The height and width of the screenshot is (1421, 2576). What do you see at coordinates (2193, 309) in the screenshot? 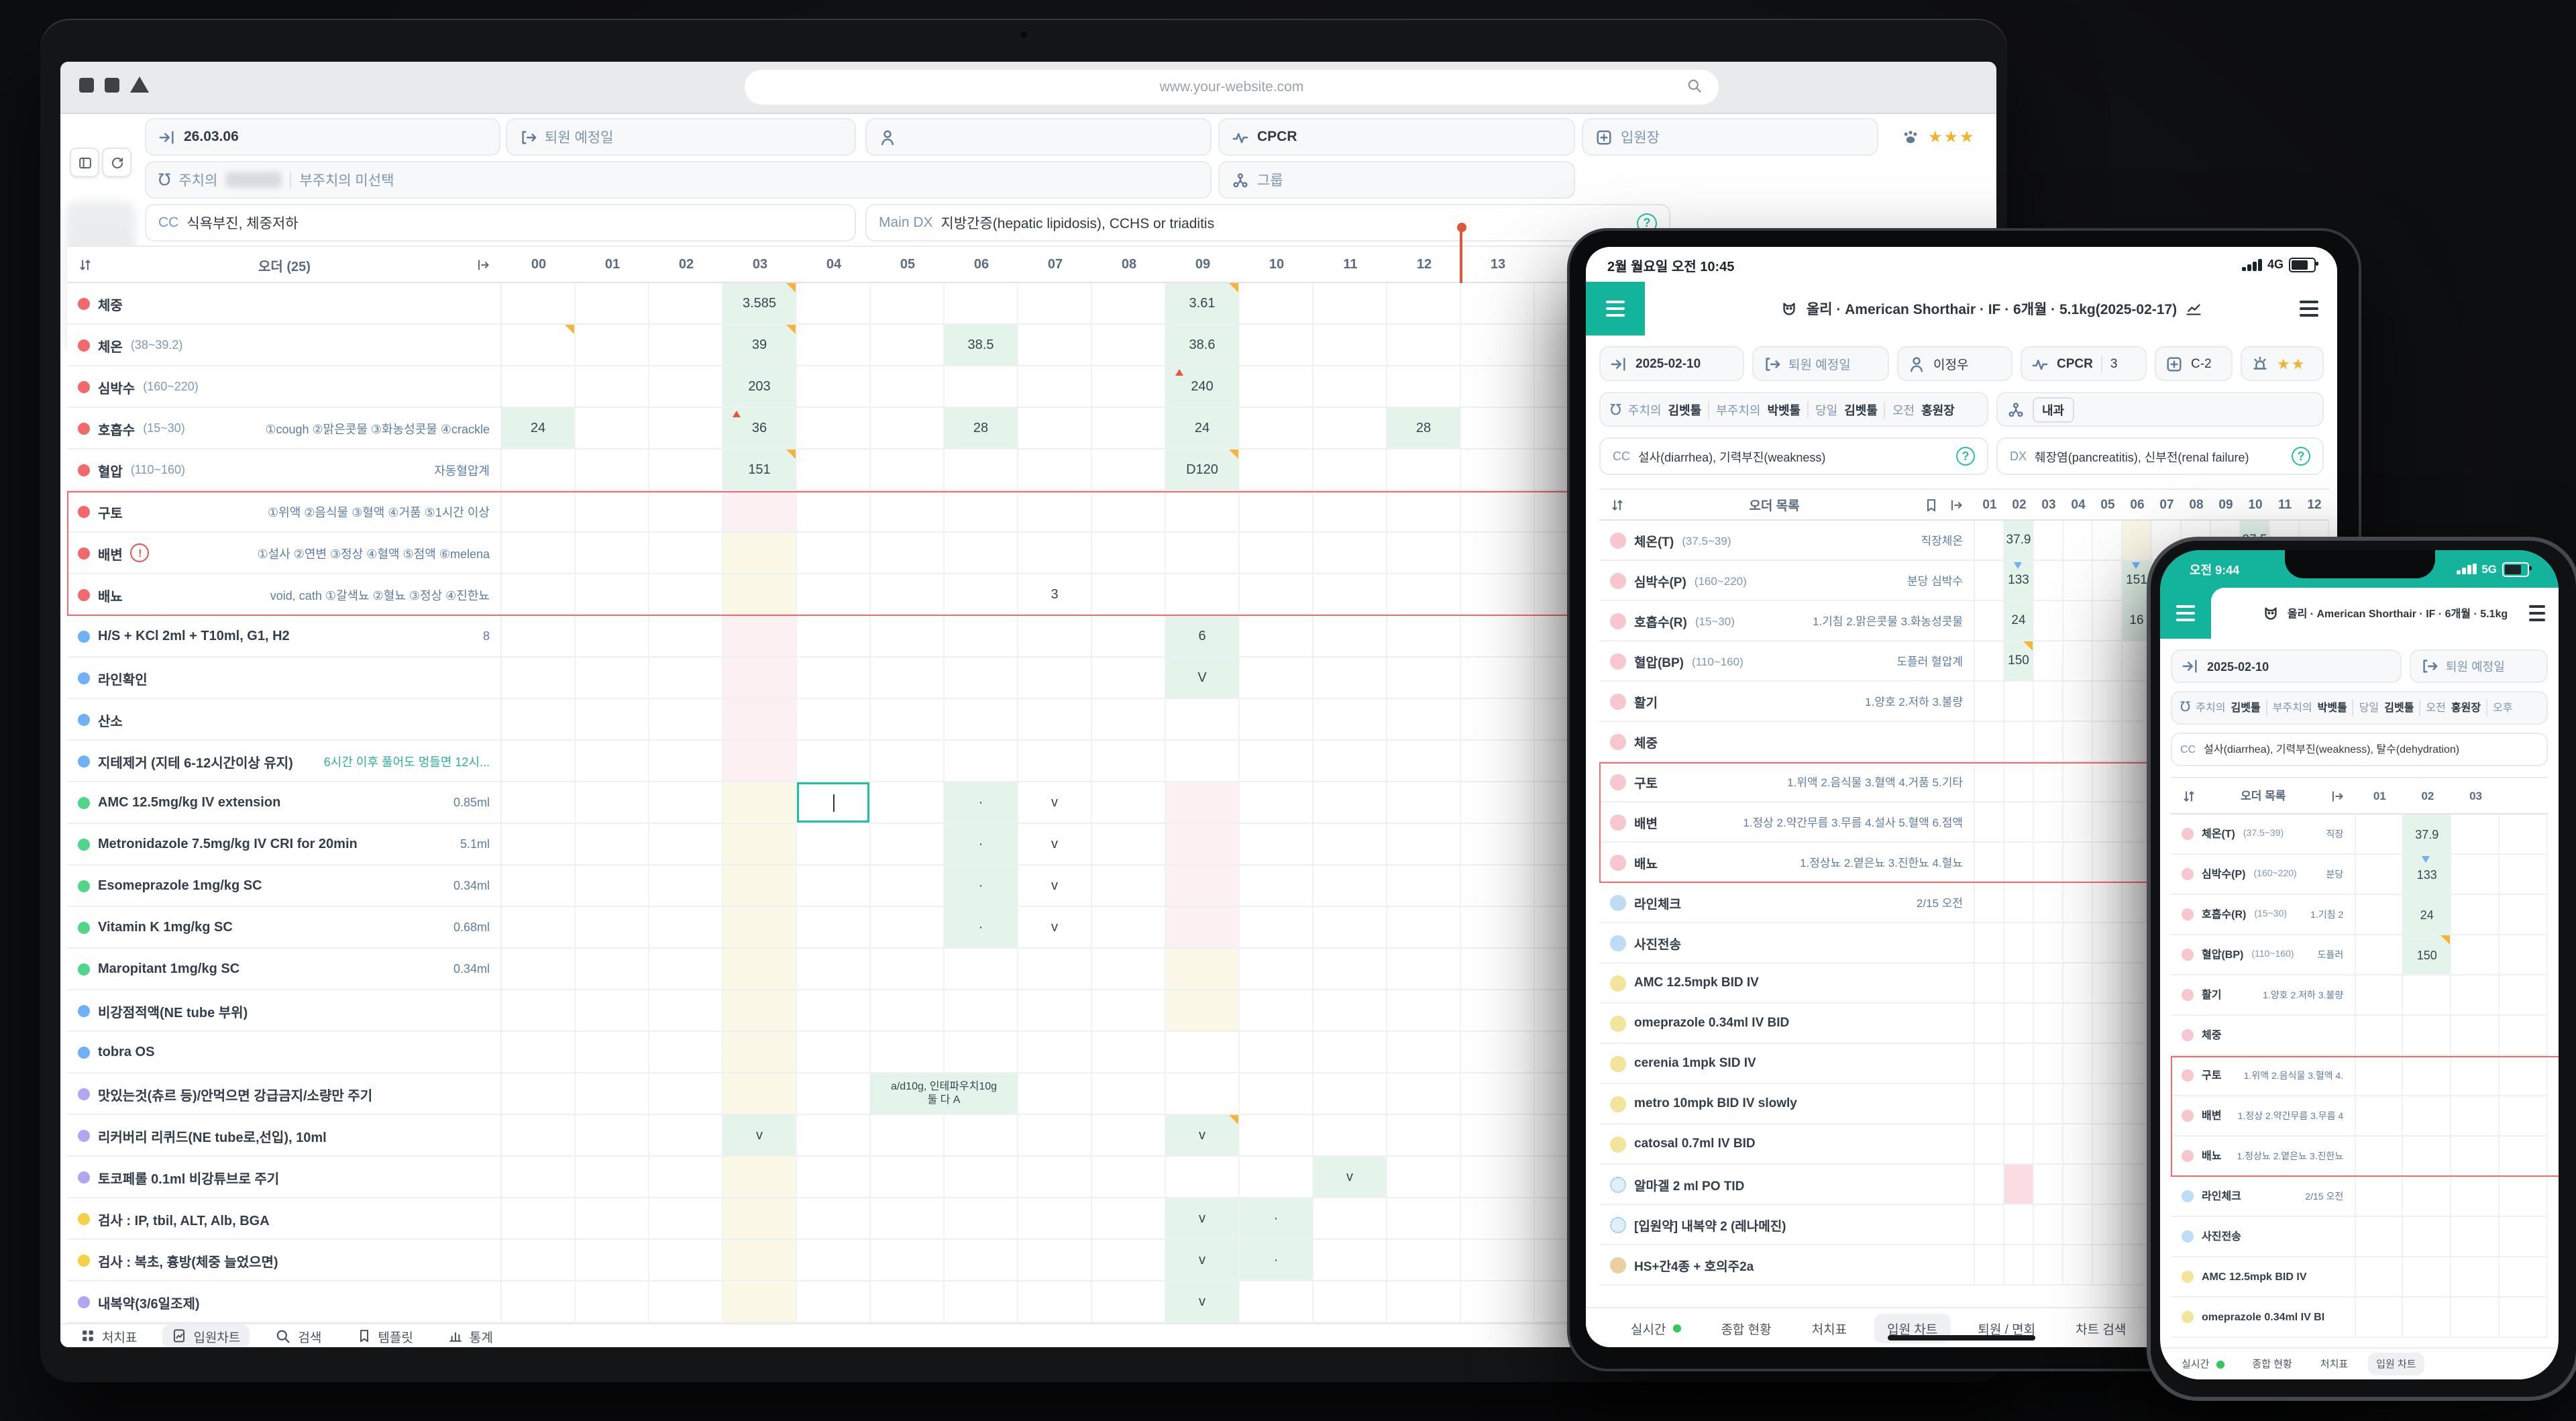
I see `chart-trend-icon` at bounding box center [2193, 309].